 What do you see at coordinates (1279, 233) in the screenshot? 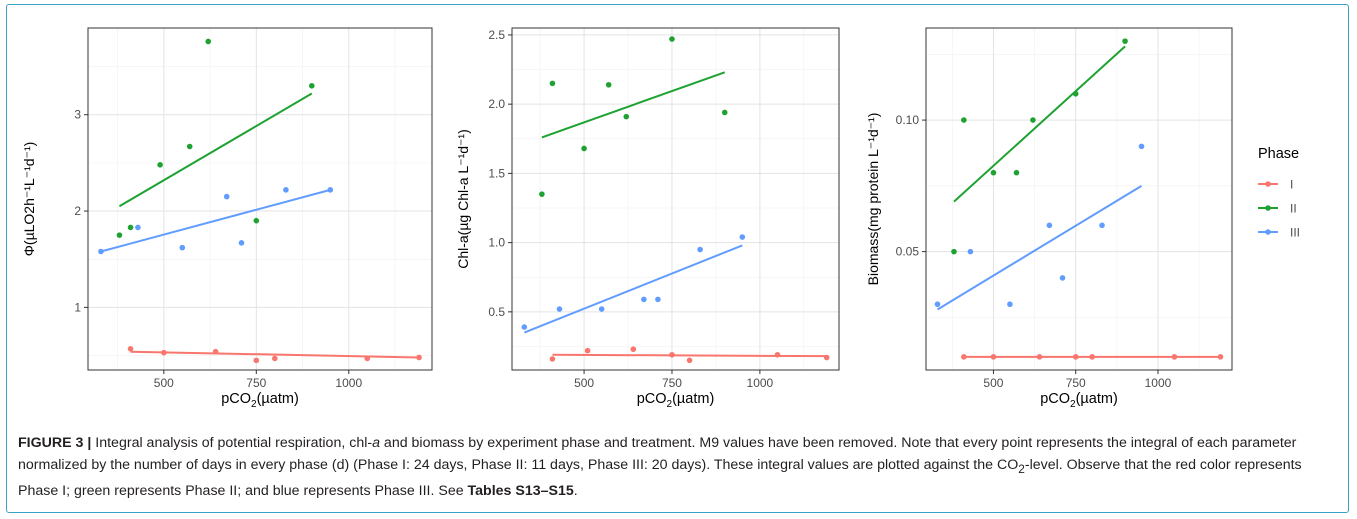
I see `legend-item-phase-III: III` at bounding box center [1279, 233].